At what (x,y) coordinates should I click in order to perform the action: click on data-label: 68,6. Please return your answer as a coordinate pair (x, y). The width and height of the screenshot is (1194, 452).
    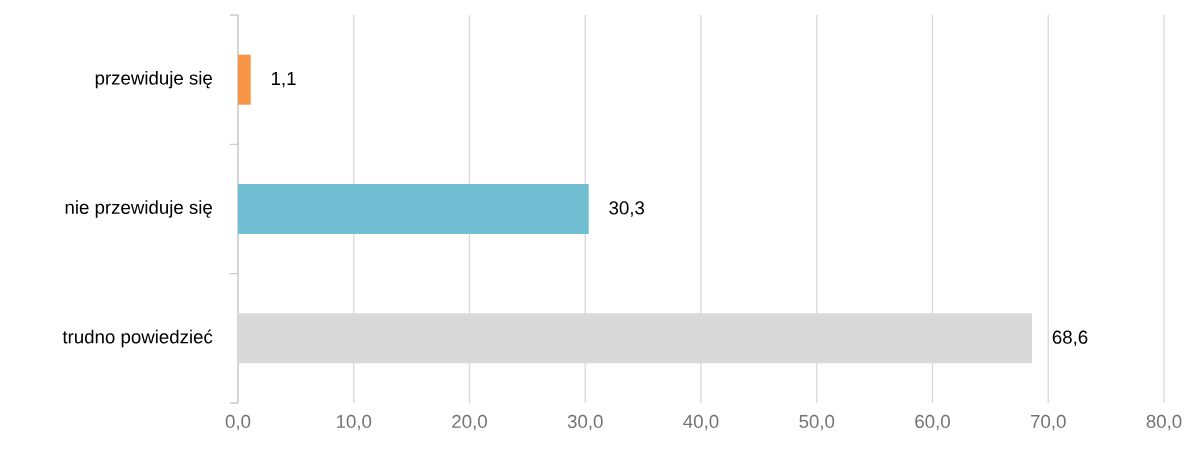
    Looking at the image, I should click on (1070, 338).